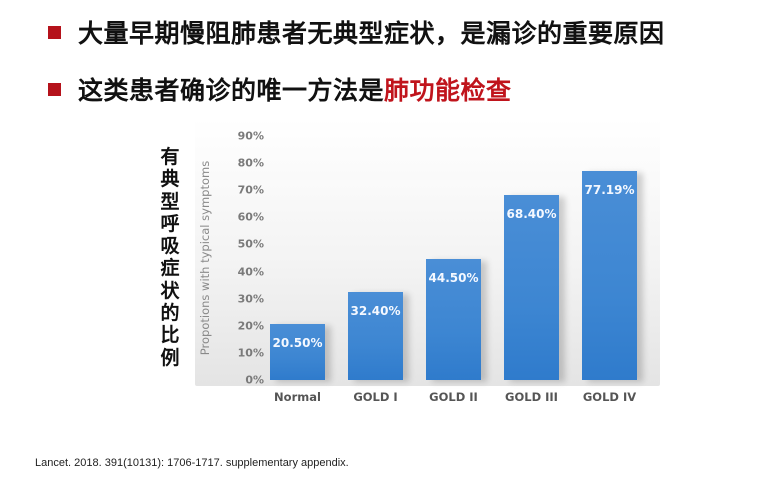  I want to click on y-tick-label: 80%, so click(250, 163).